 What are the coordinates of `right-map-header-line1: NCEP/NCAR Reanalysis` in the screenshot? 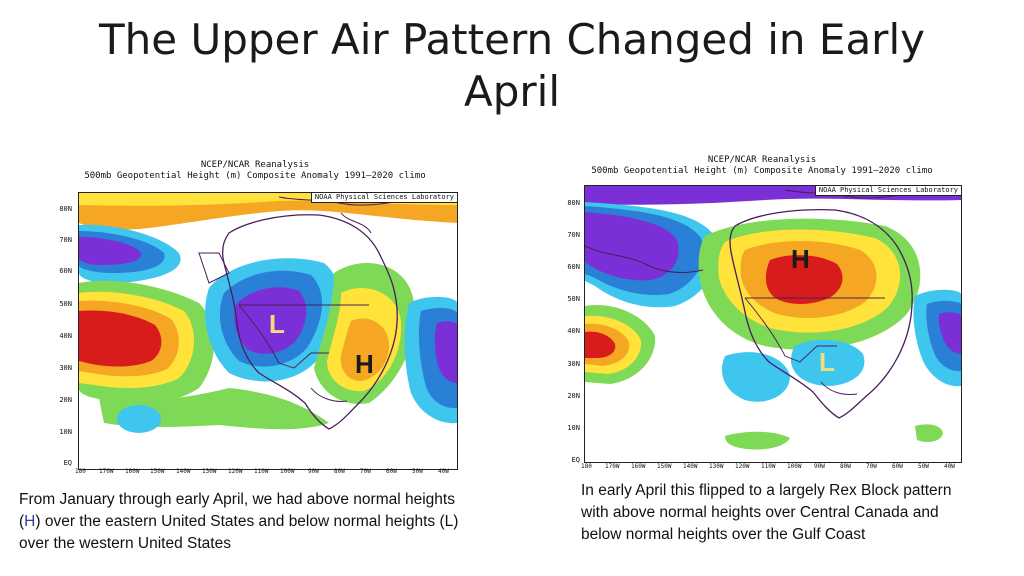 It's located at (762, 160).